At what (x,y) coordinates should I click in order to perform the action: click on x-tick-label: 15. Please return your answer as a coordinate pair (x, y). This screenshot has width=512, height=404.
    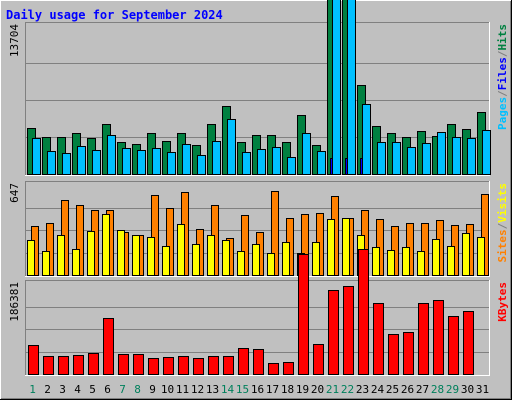
    Looking at the image, I should click on (242, 389).